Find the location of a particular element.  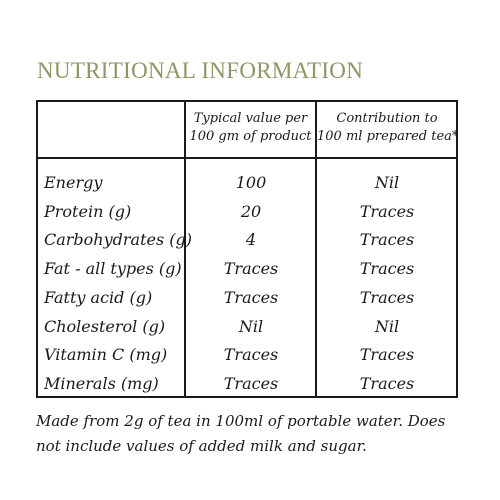

row-label: Carbohydrates (g) is located at coordinates (118, 240).